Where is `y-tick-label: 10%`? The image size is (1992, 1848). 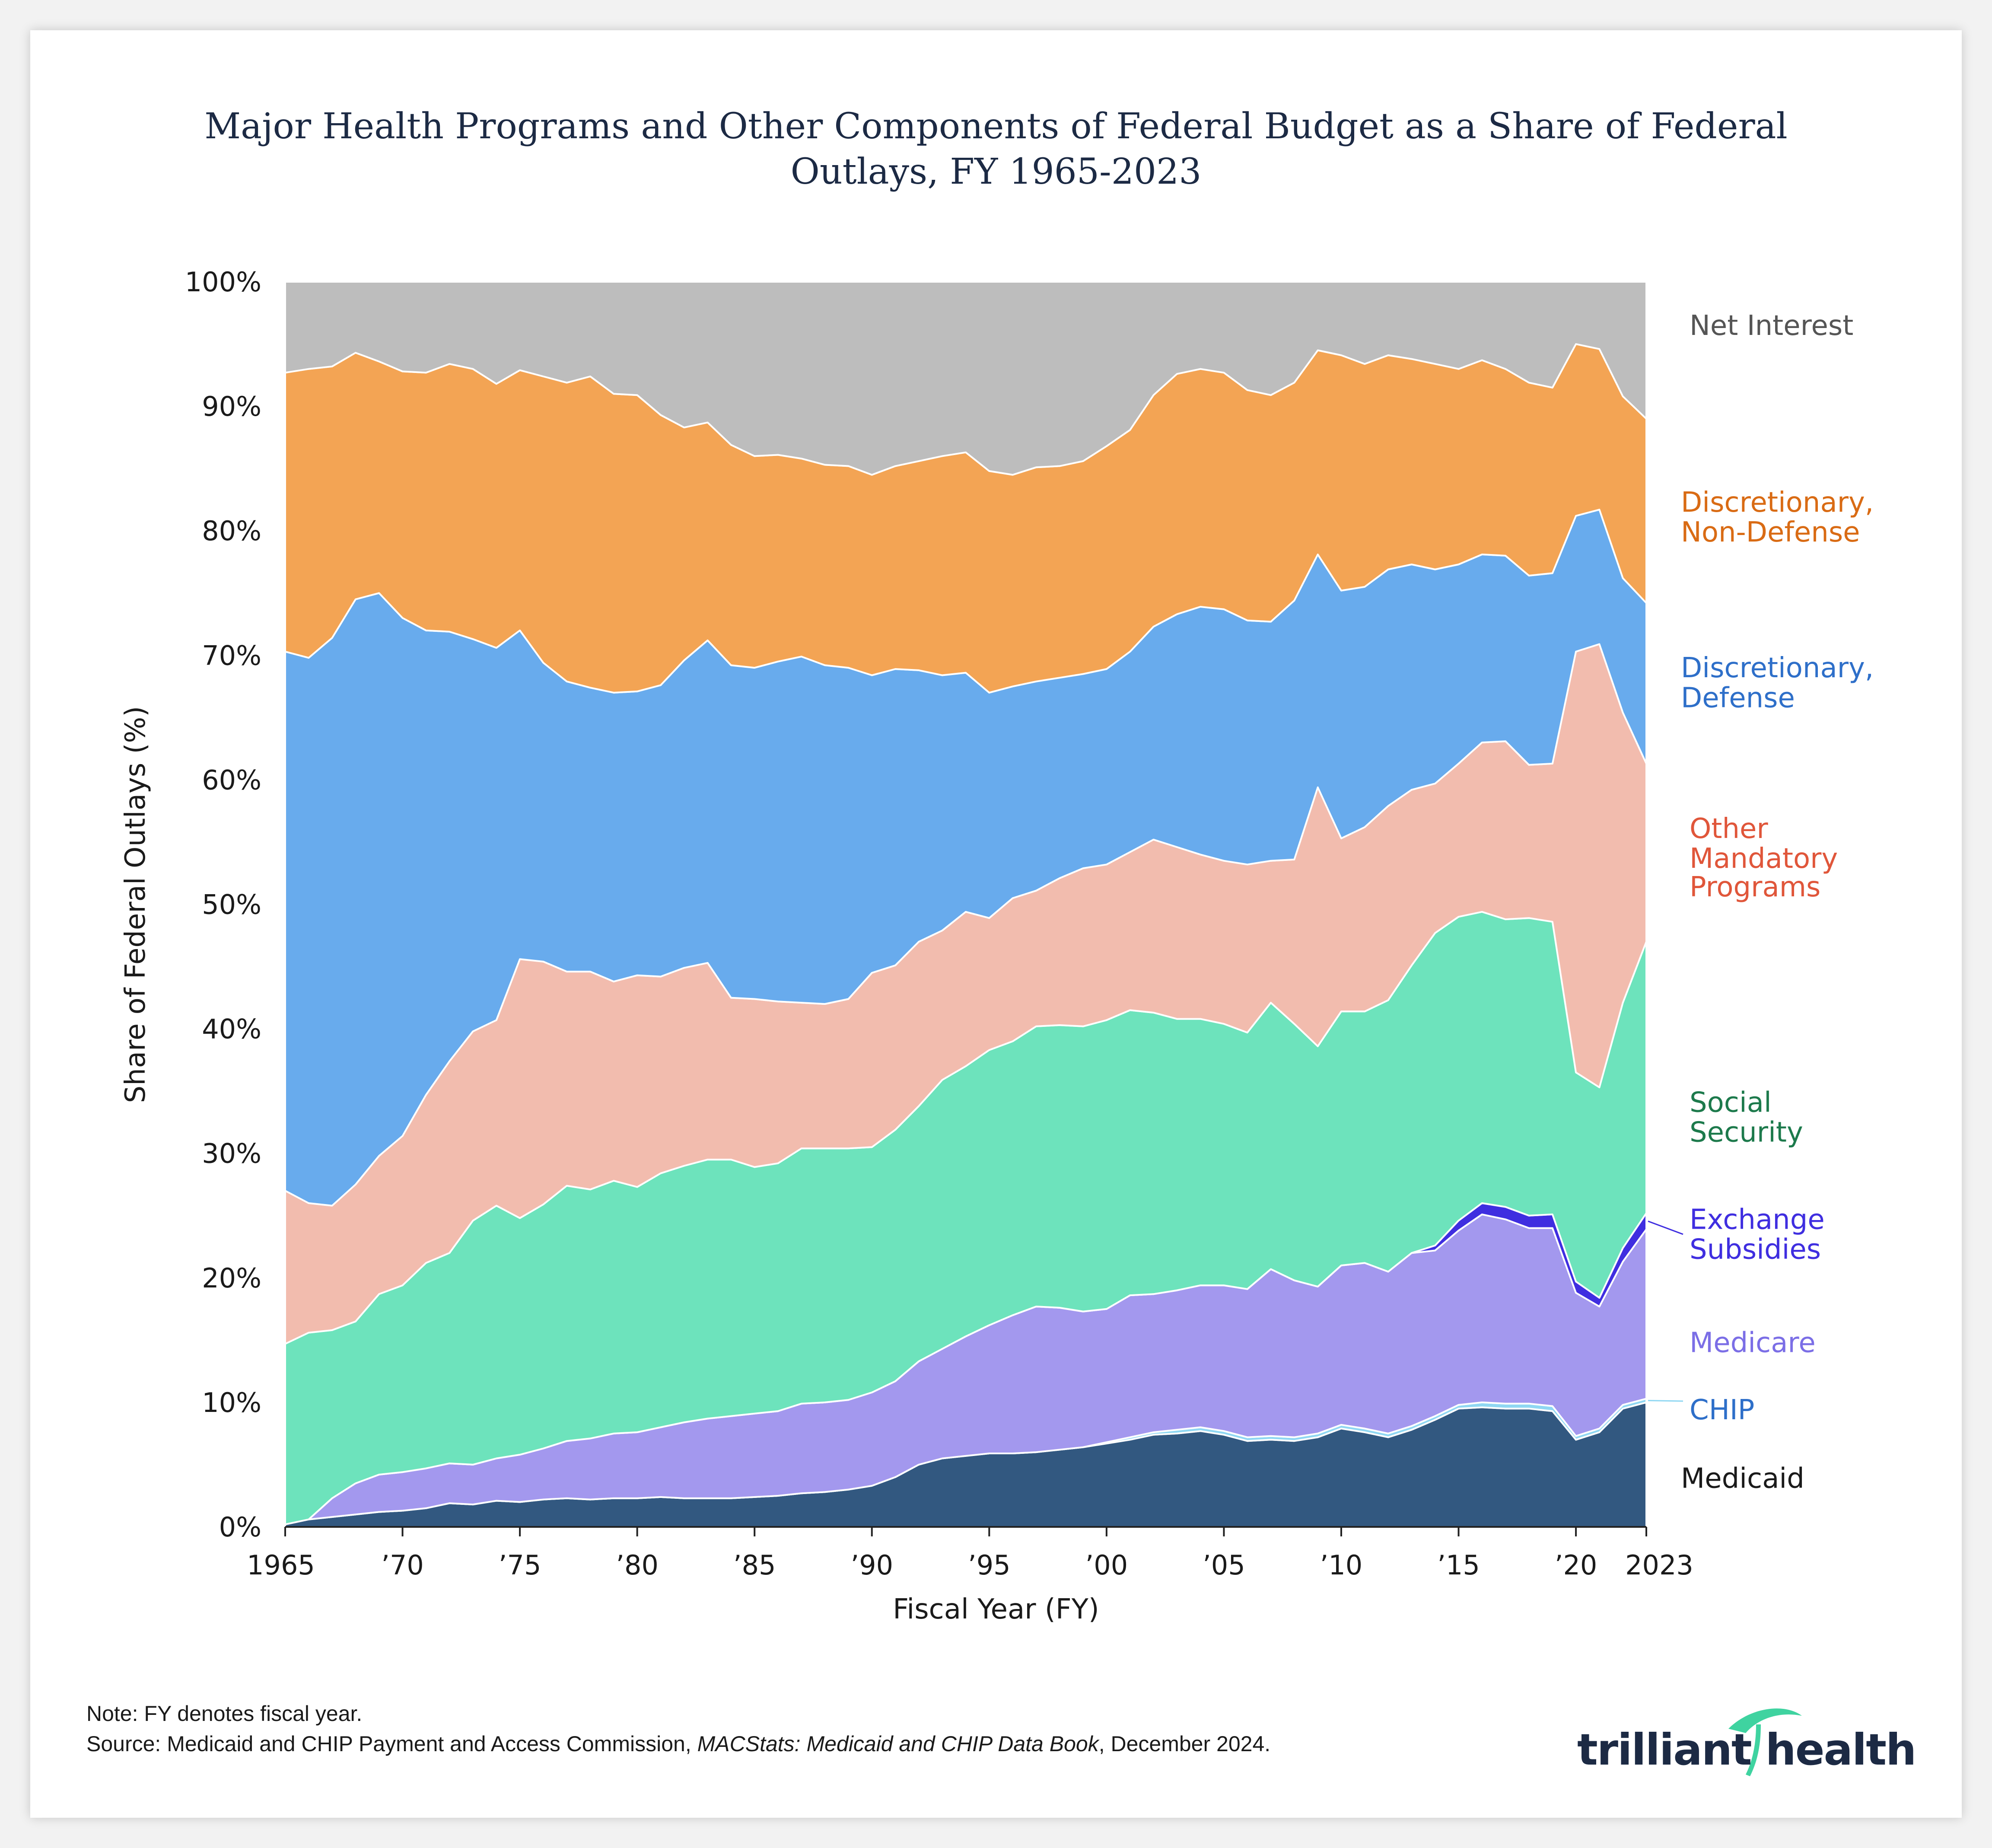
y-tick-label: 10% is located at coordinates (231, 1402).